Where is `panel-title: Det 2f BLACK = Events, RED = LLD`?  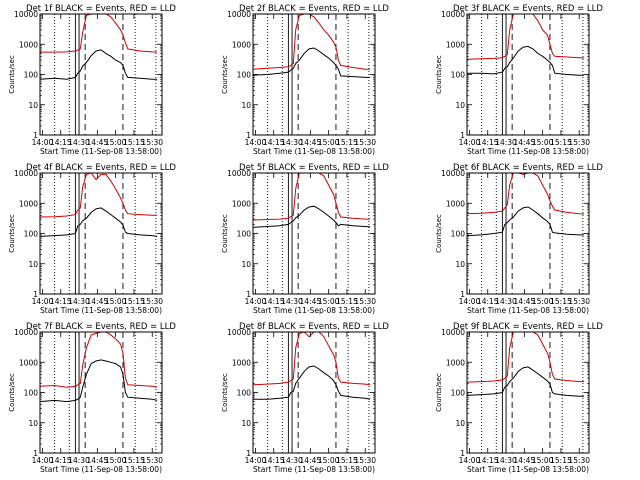 panel-title: Det 2f BLACK = Events, RED = LLD is located at coordinates (314, 9).